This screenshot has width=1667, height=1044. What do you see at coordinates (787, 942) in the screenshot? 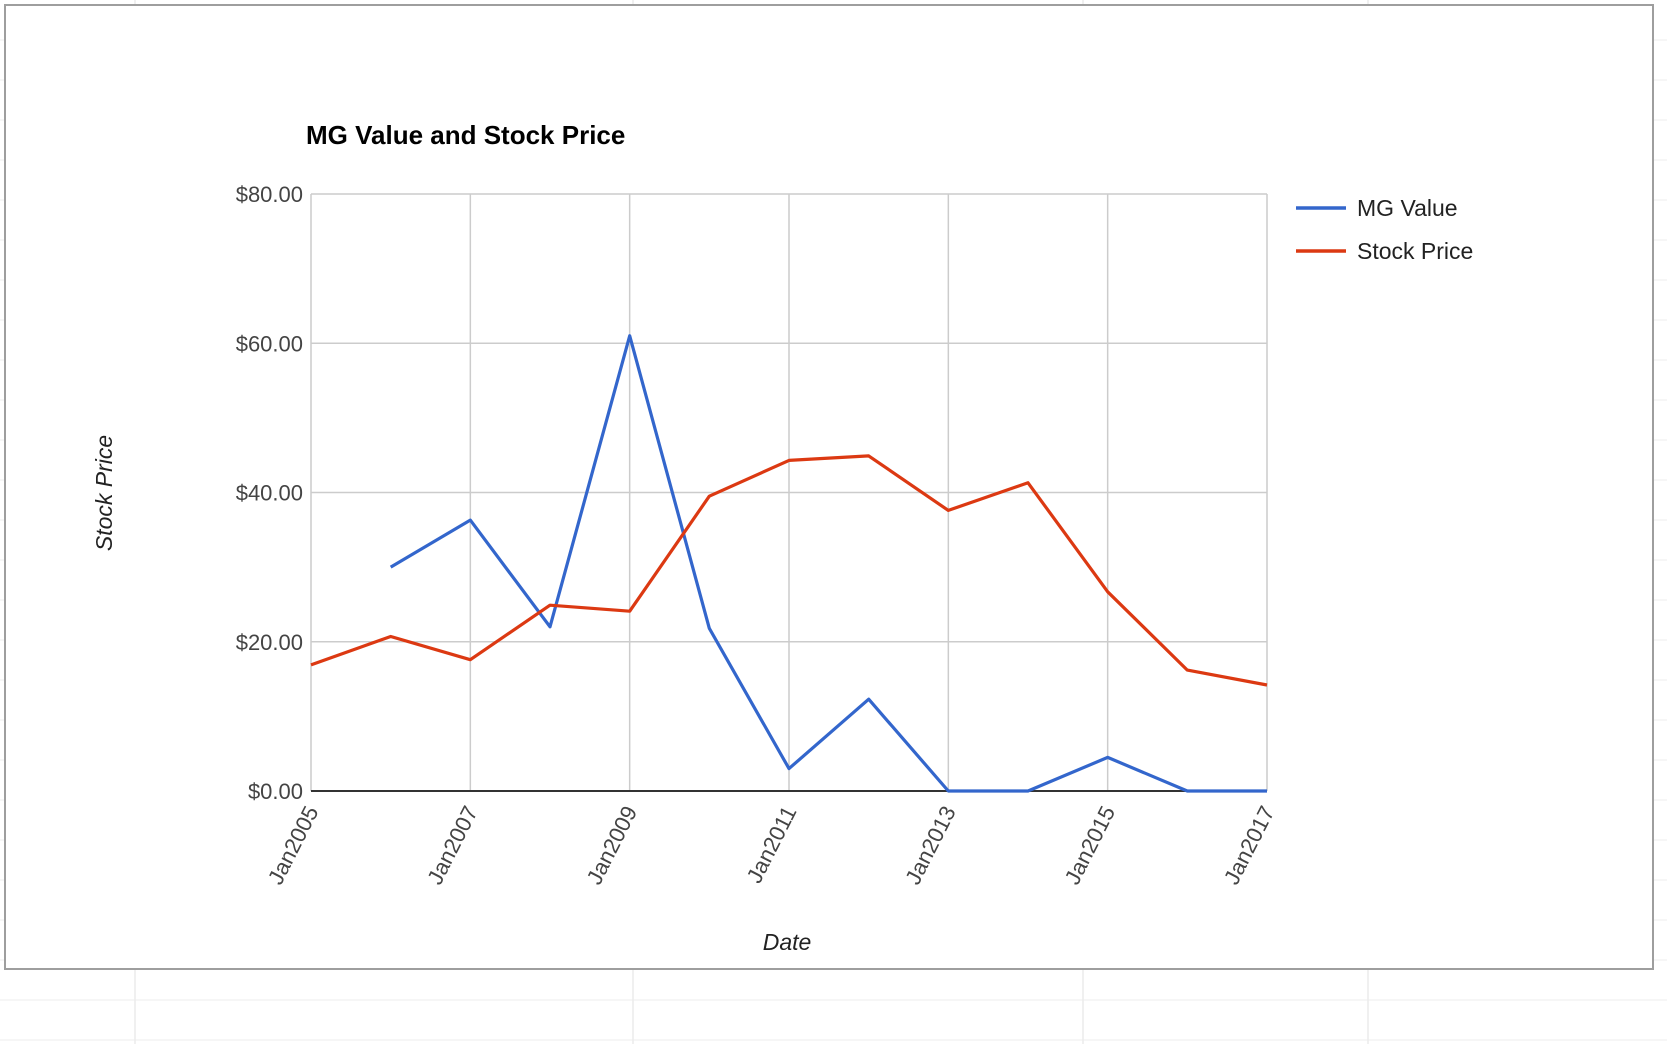
I see `x-axis-title: Date` at bounding box center [787, 942].